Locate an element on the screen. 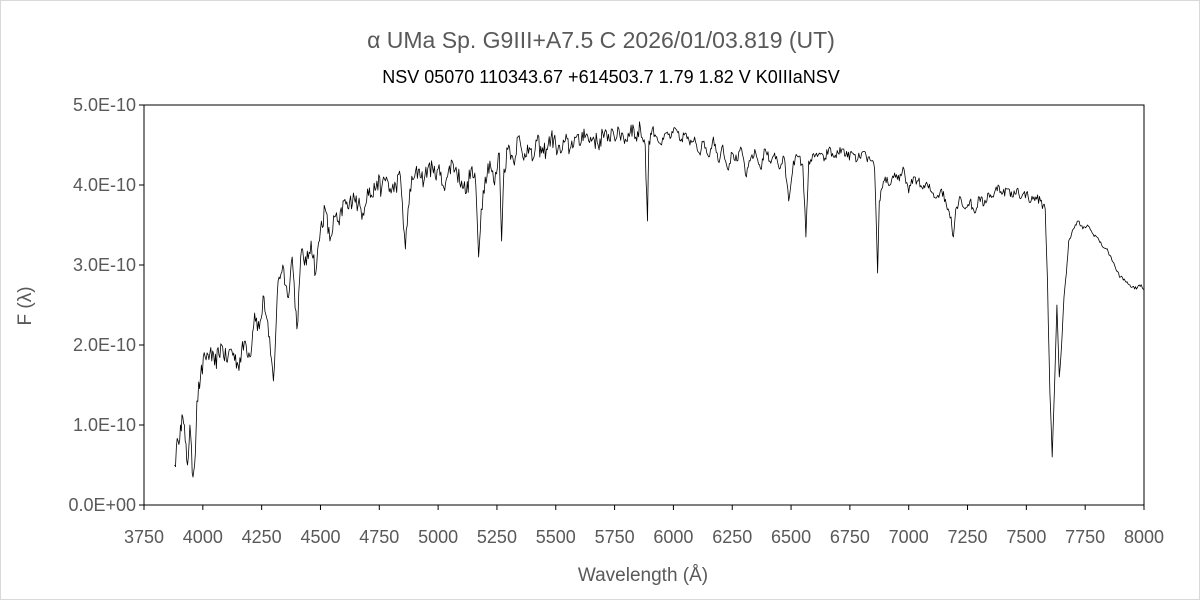 This screenshot has width=1200, height=600. x-tick-label: 4500 is located at coordinates (320, 537).